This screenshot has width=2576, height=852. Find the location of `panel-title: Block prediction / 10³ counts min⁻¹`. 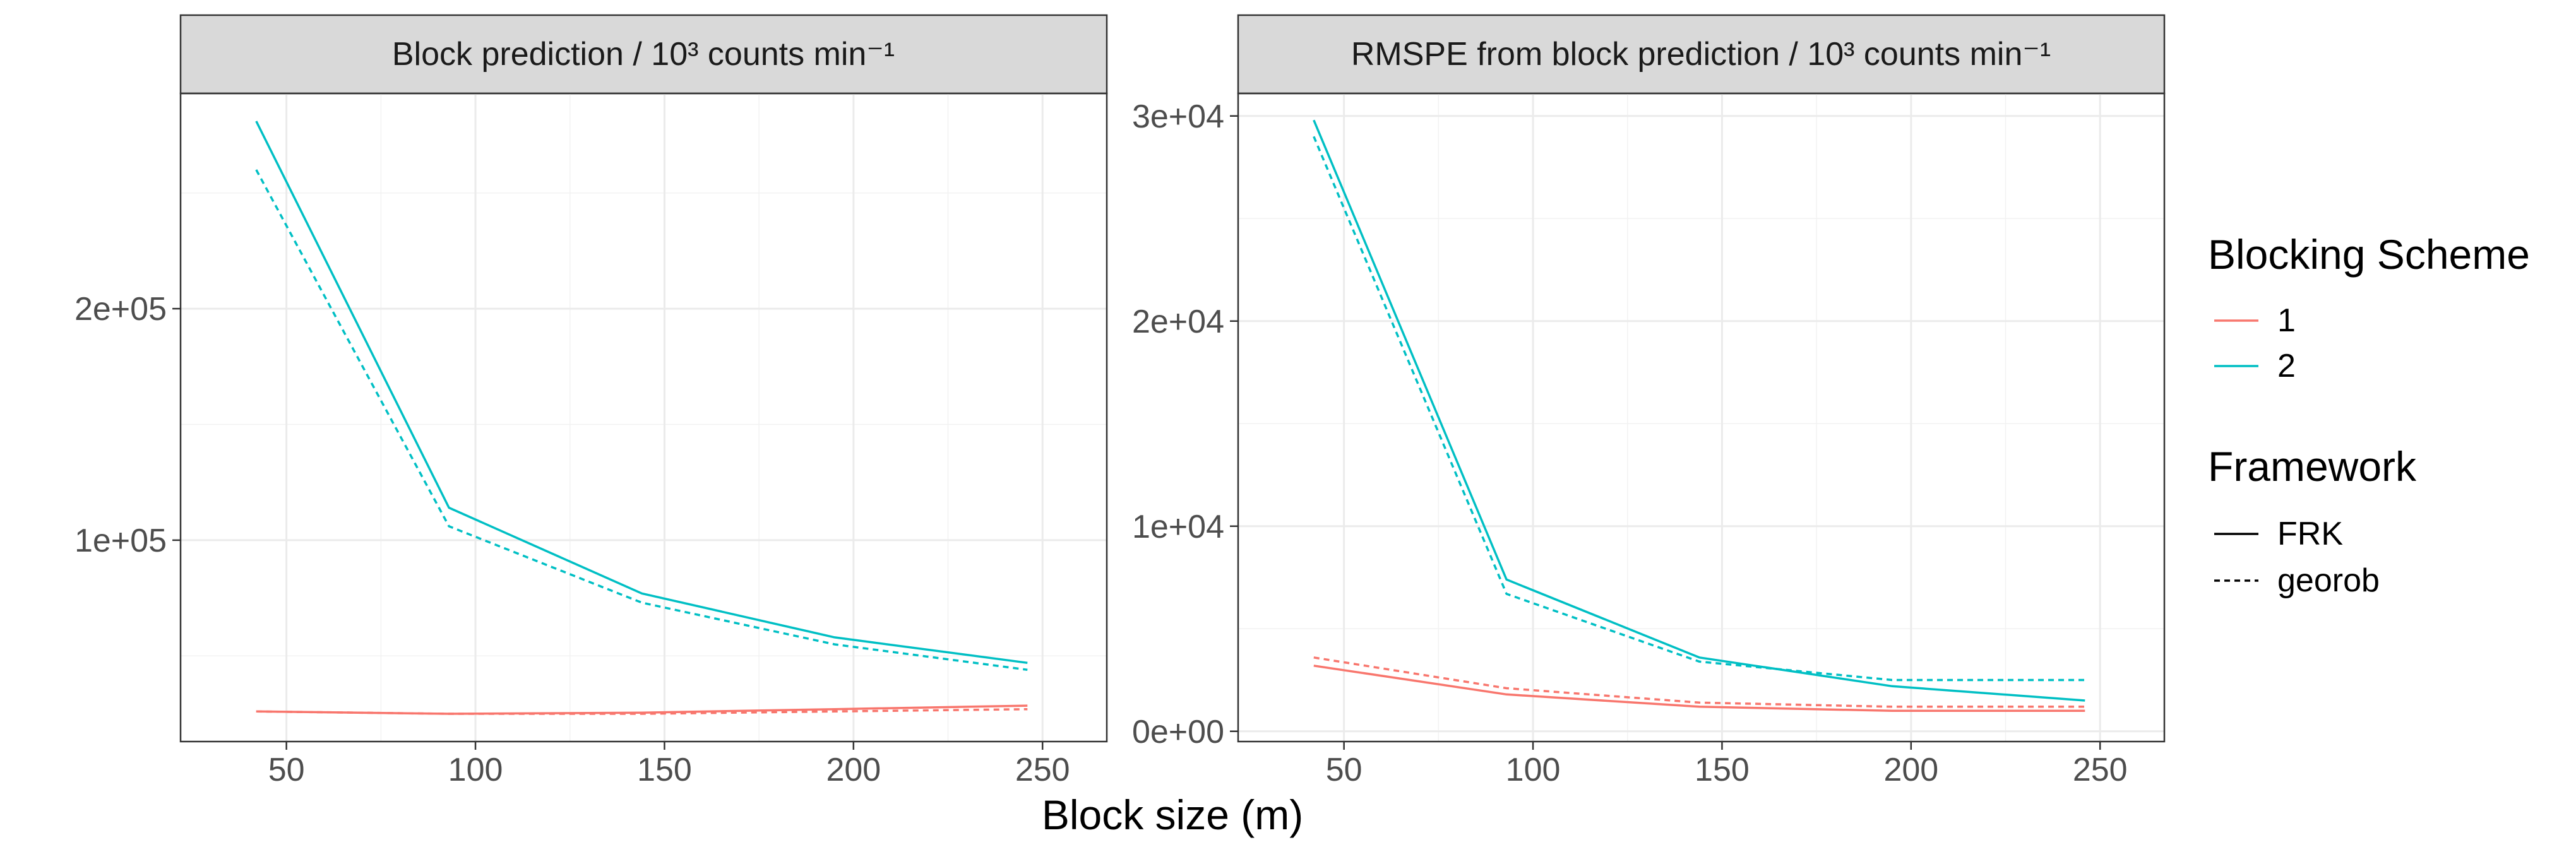

panel-title: Block prediction / 10³ counts min⁻¹ is located at coordinates (643, 54).